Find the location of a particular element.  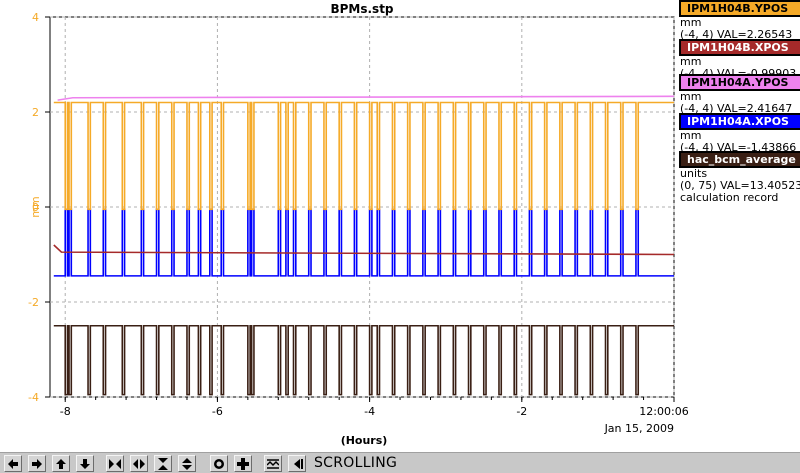

arrow-right-icon is located at coordinates (37, 464).